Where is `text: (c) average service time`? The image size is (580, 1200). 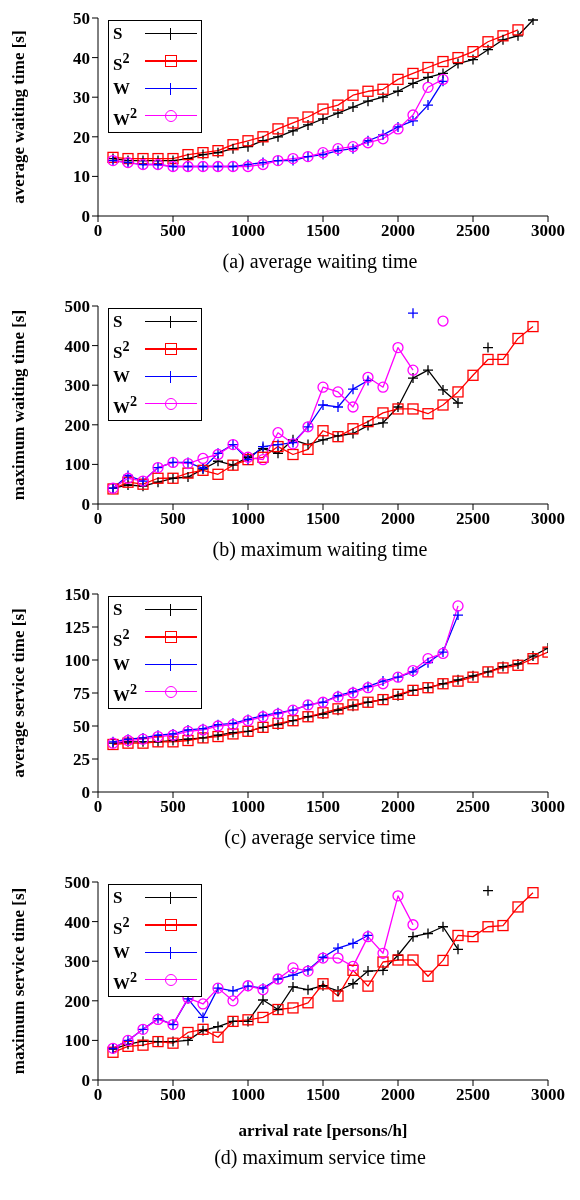
text: (c) average service time is located at coordinates (320, 838).